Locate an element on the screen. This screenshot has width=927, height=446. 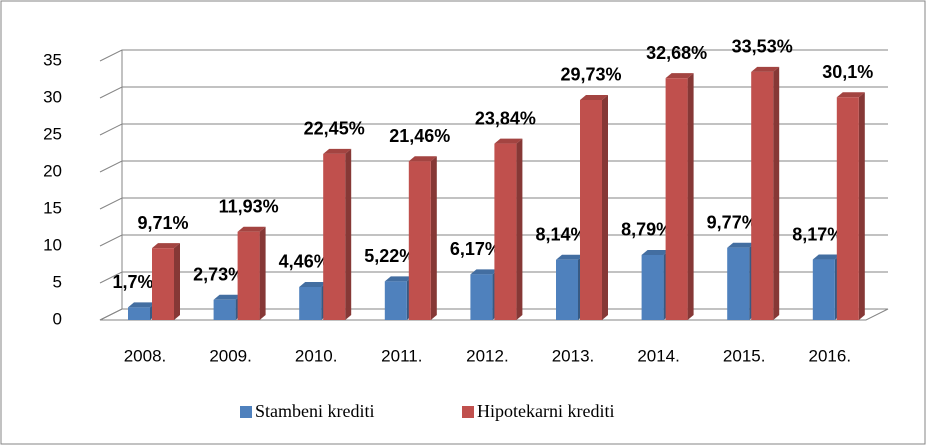
y-tick-label: 35 is located at coordinates (52, 59).